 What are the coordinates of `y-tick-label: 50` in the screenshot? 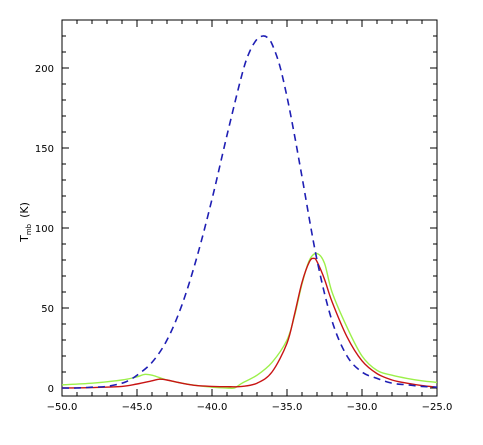 It's located at (47, 309).